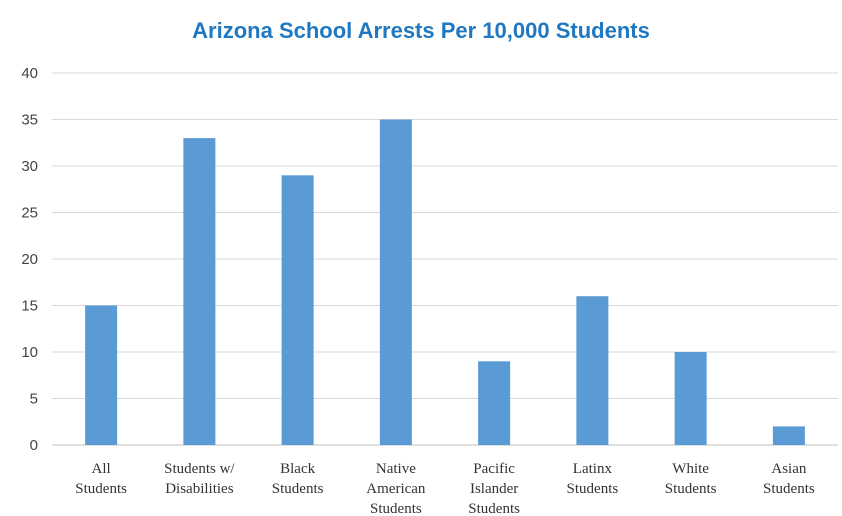 The width and height of the screenshot is (842, 516). I want to click on x-tick-label: Disabilities, so click(199, 489).